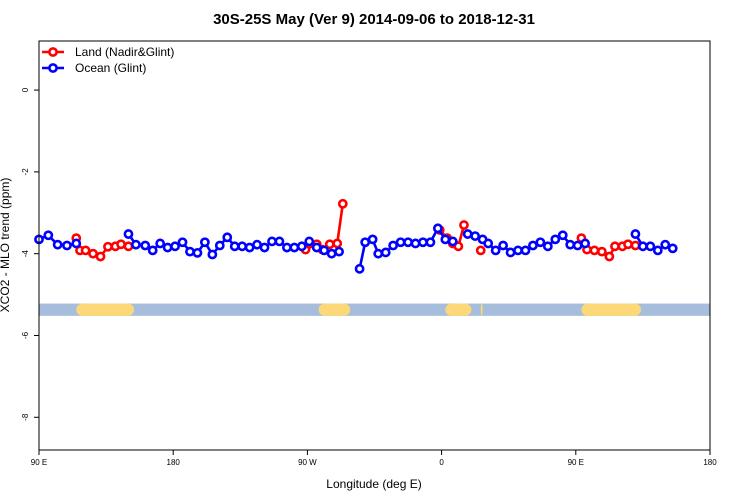 The image size is (750, 500). Describe the element at coordinates (25, 335) in the screenshot. I see `y-tick-label: -6` at that location.